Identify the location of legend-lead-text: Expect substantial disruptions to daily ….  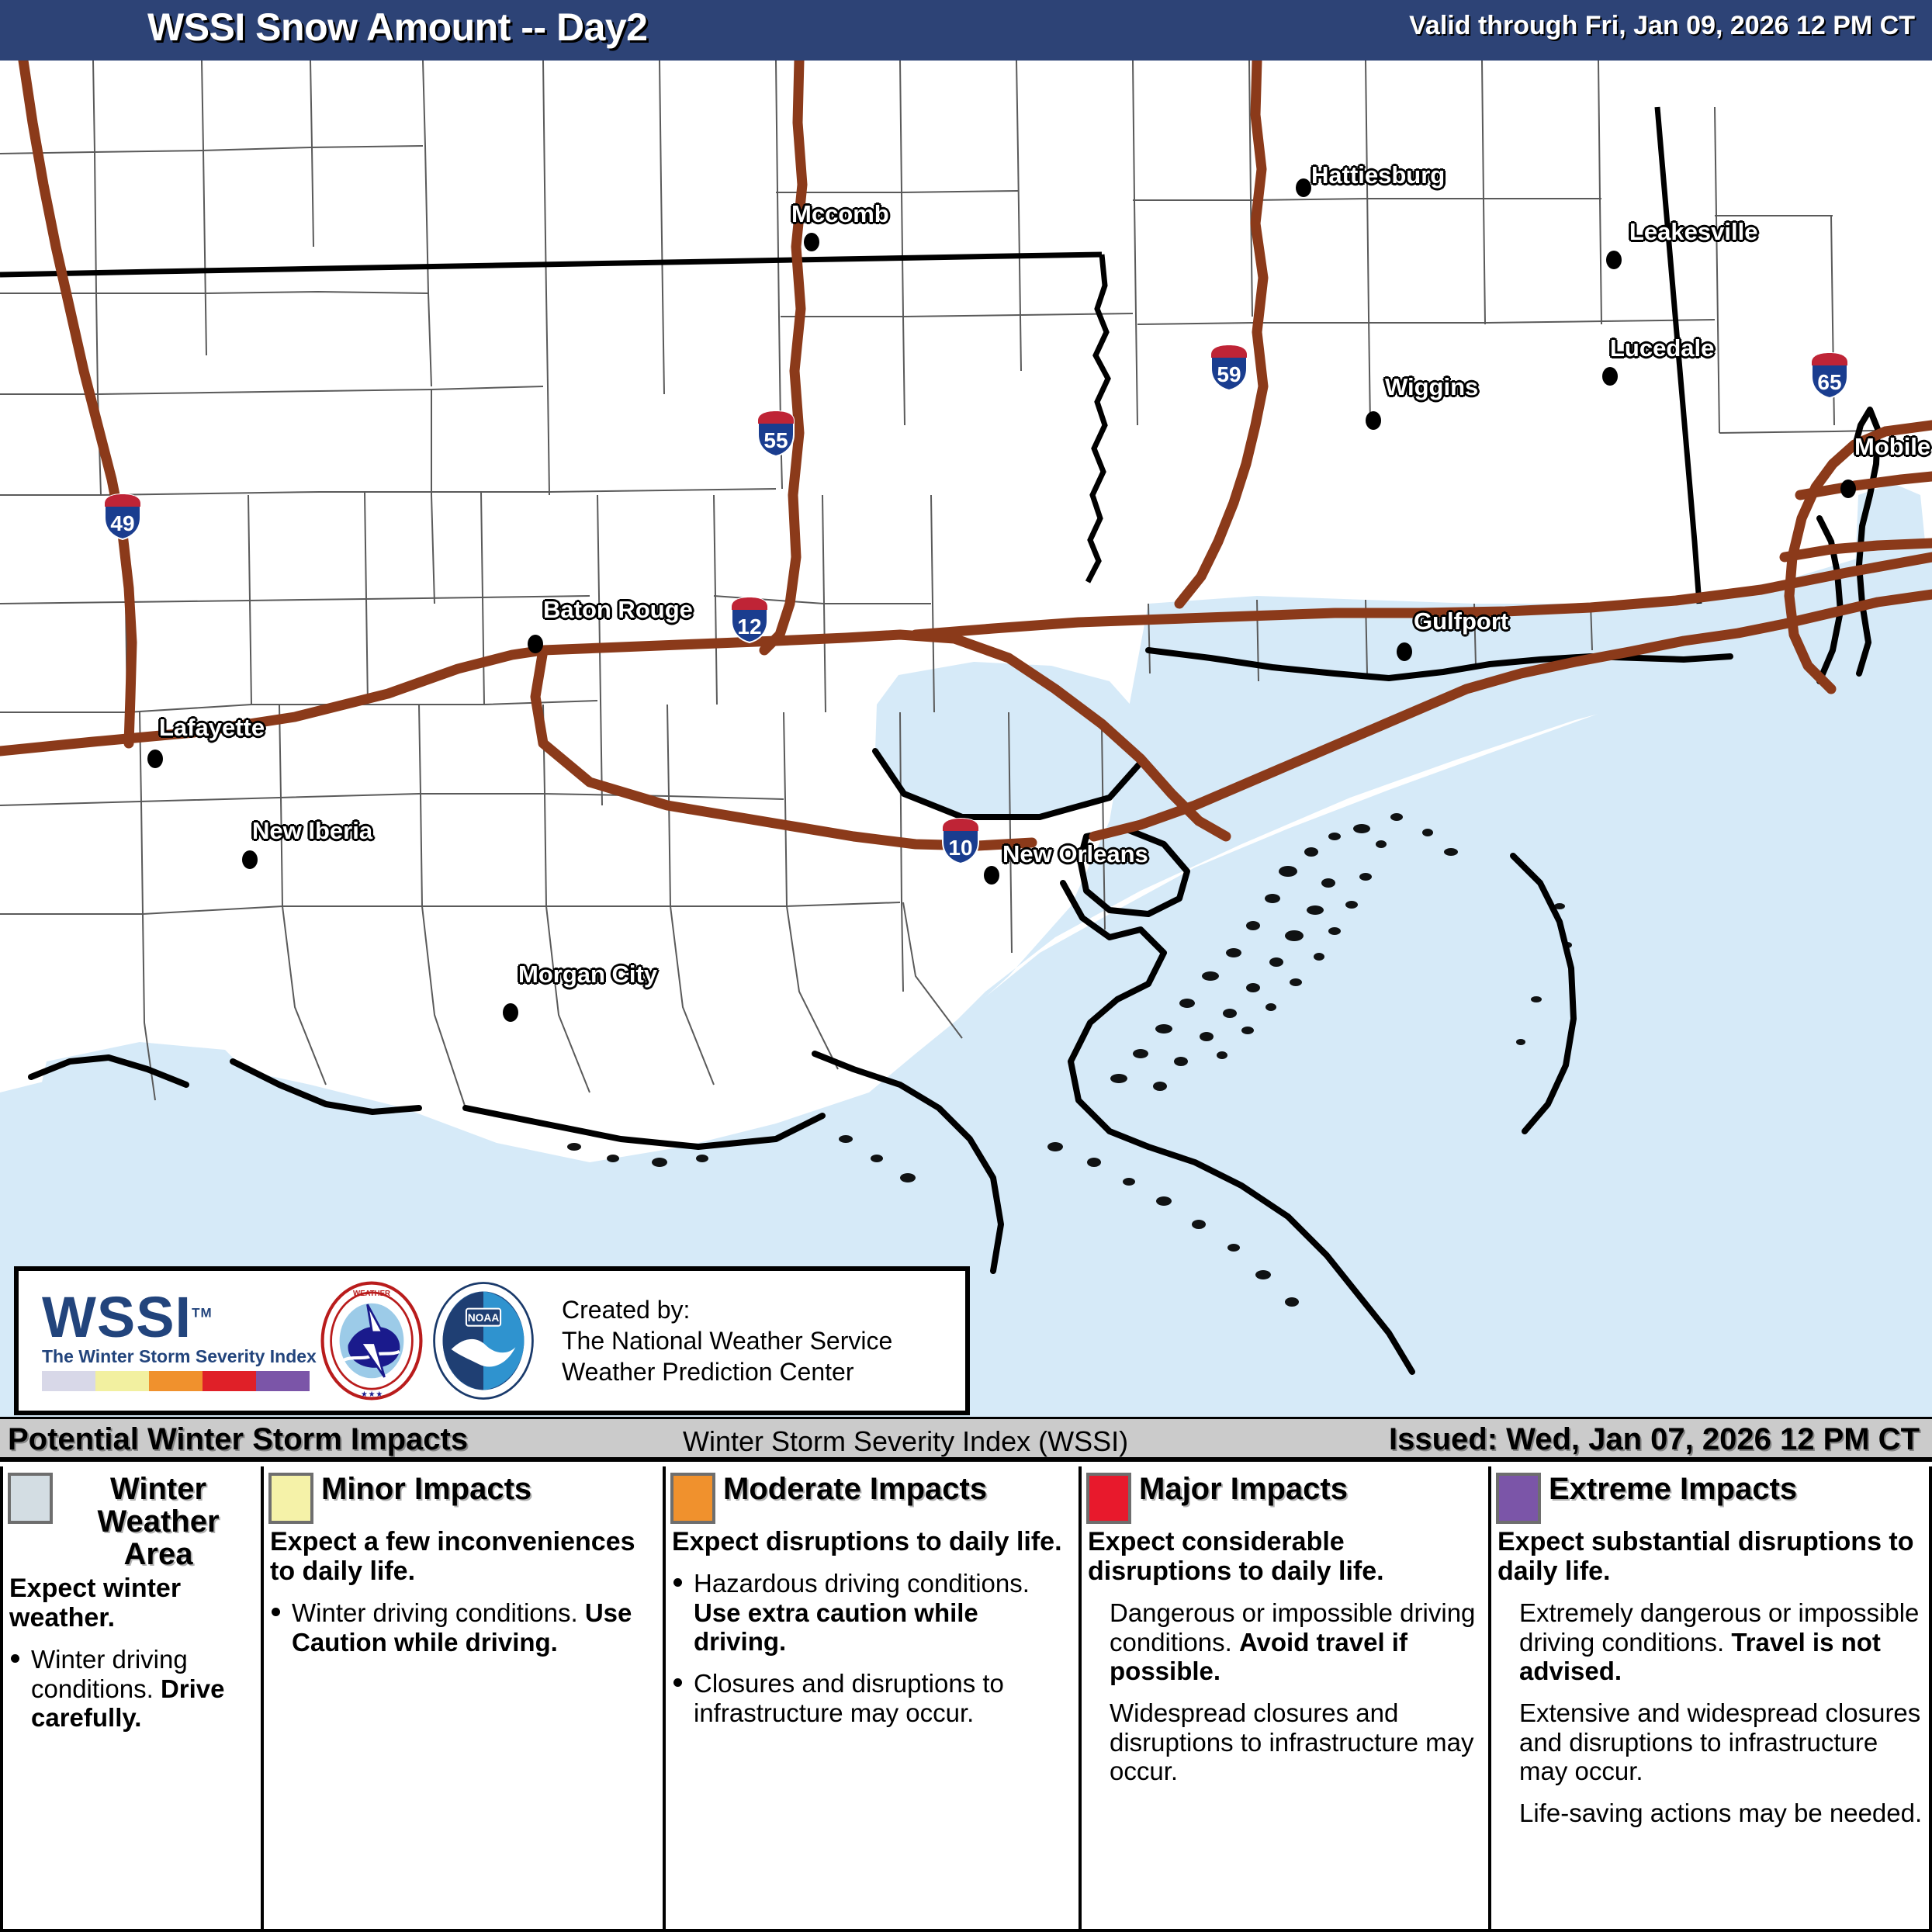
(1705, 1557).